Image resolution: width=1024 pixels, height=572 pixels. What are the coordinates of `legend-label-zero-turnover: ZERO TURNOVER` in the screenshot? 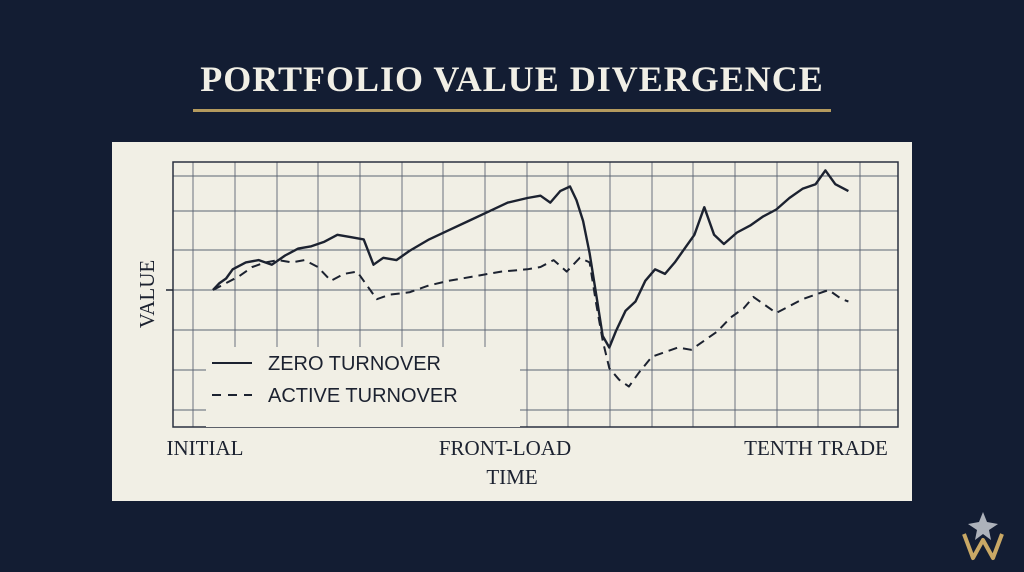 It's located at (354, 364).